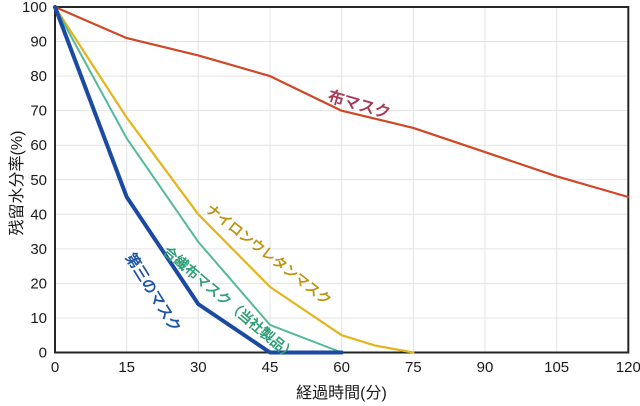 The height and width of the screenshot is (406, 640). What do you see at coordinates (270, 367) in the screenshot?
I see `x-tick-label: 45` at bounding box center [270, 367].